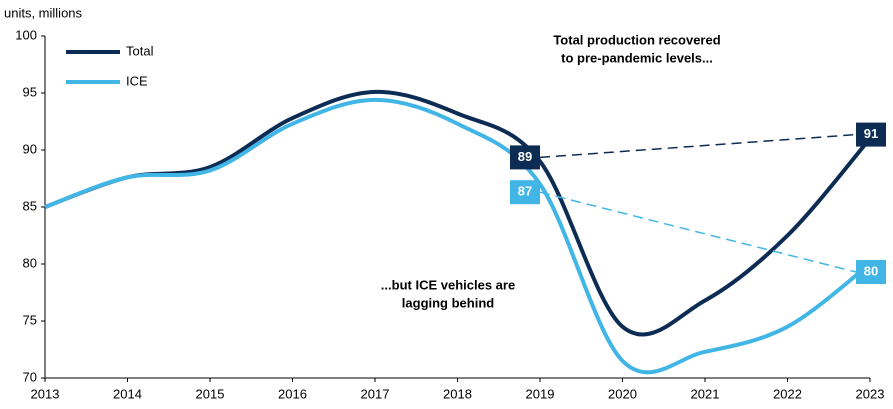 The width and height of the screenshot is (893, 409). I want to click on annotation: Total production recovered, so click(636, 39).